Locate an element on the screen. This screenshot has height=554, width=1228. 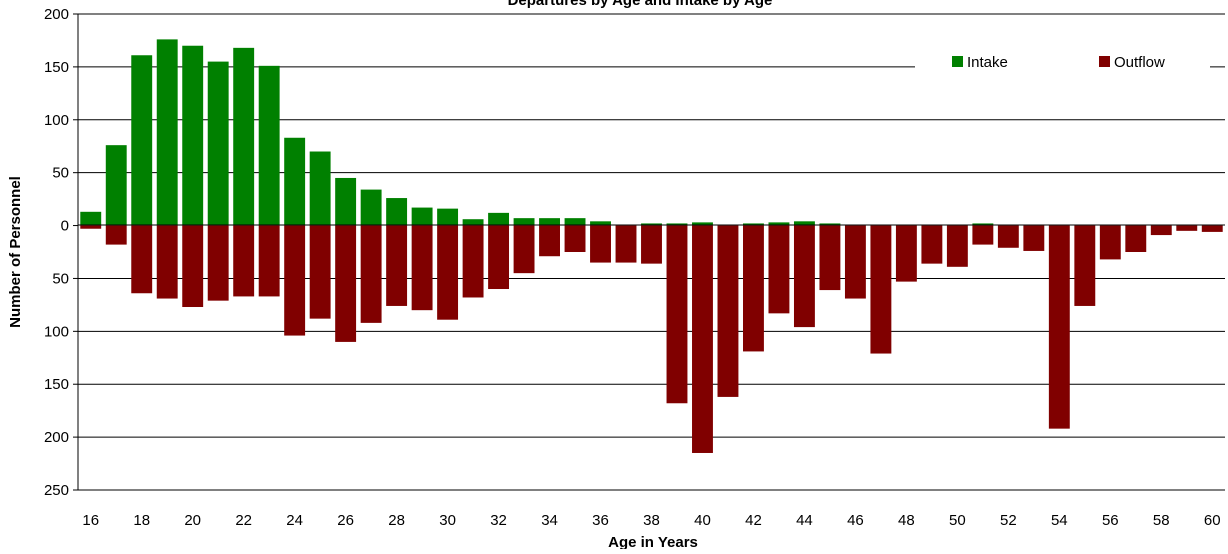
x-tick-label: 22 is located at coordinates (243, 520).